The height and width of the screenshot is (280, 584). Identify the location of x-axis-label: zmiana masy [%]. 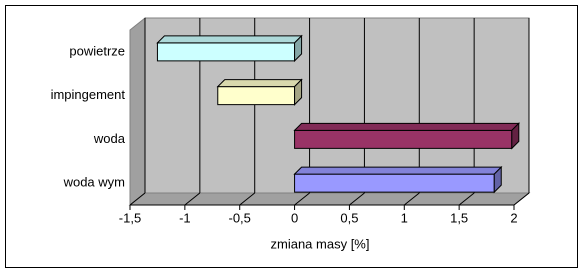
(320, 243).